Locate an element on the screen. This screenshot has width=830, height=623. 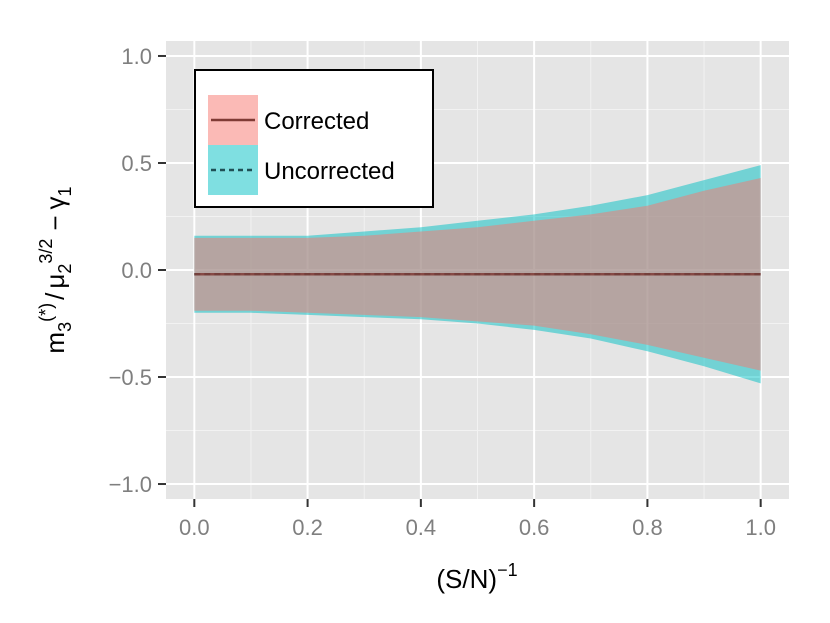
y-tick-label: 0.5 is located at coordinates (136, 163).